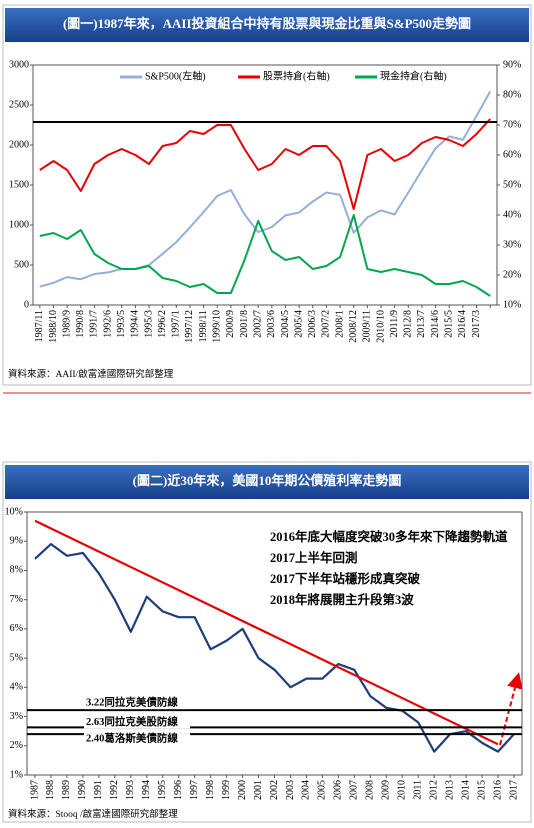 This screenshot has width=534, height=828. I want to click on y2-tick-label: 10%, so click(512, 304).